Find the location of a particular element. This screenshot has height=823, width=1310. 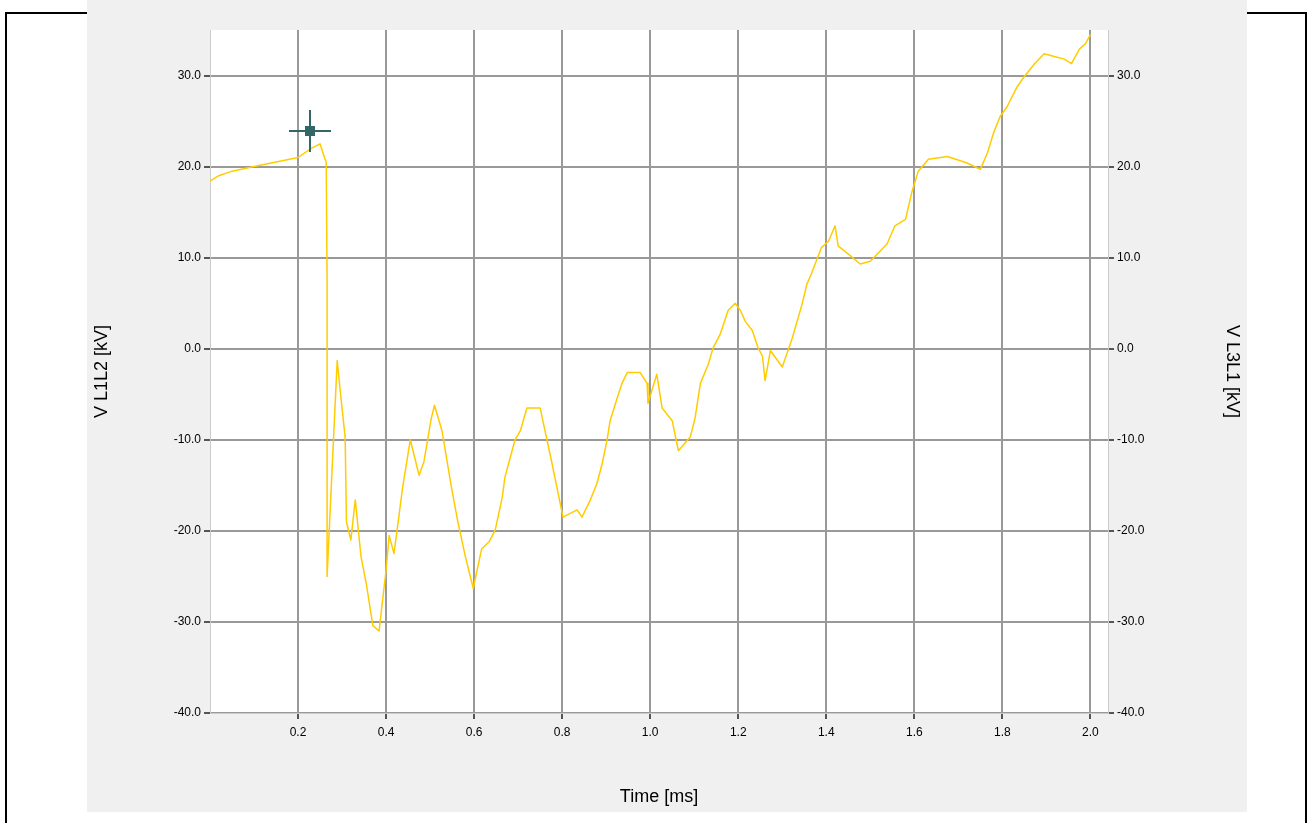

y-tick-label: 20.0 is located at coordinates (189, 165).